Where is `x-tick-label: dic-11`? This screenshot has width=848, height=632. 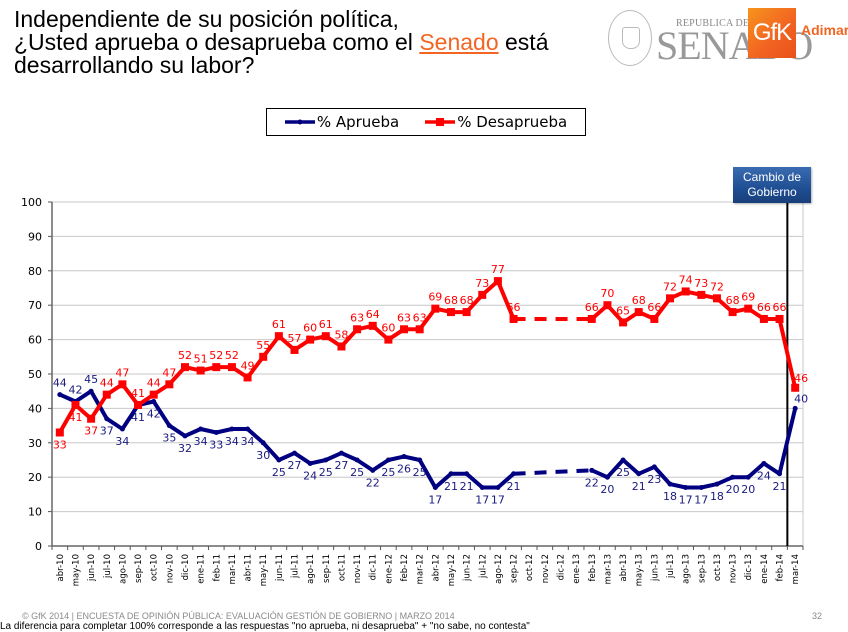
x-tick-label: dic-11 is located at coordinates (374, 567).